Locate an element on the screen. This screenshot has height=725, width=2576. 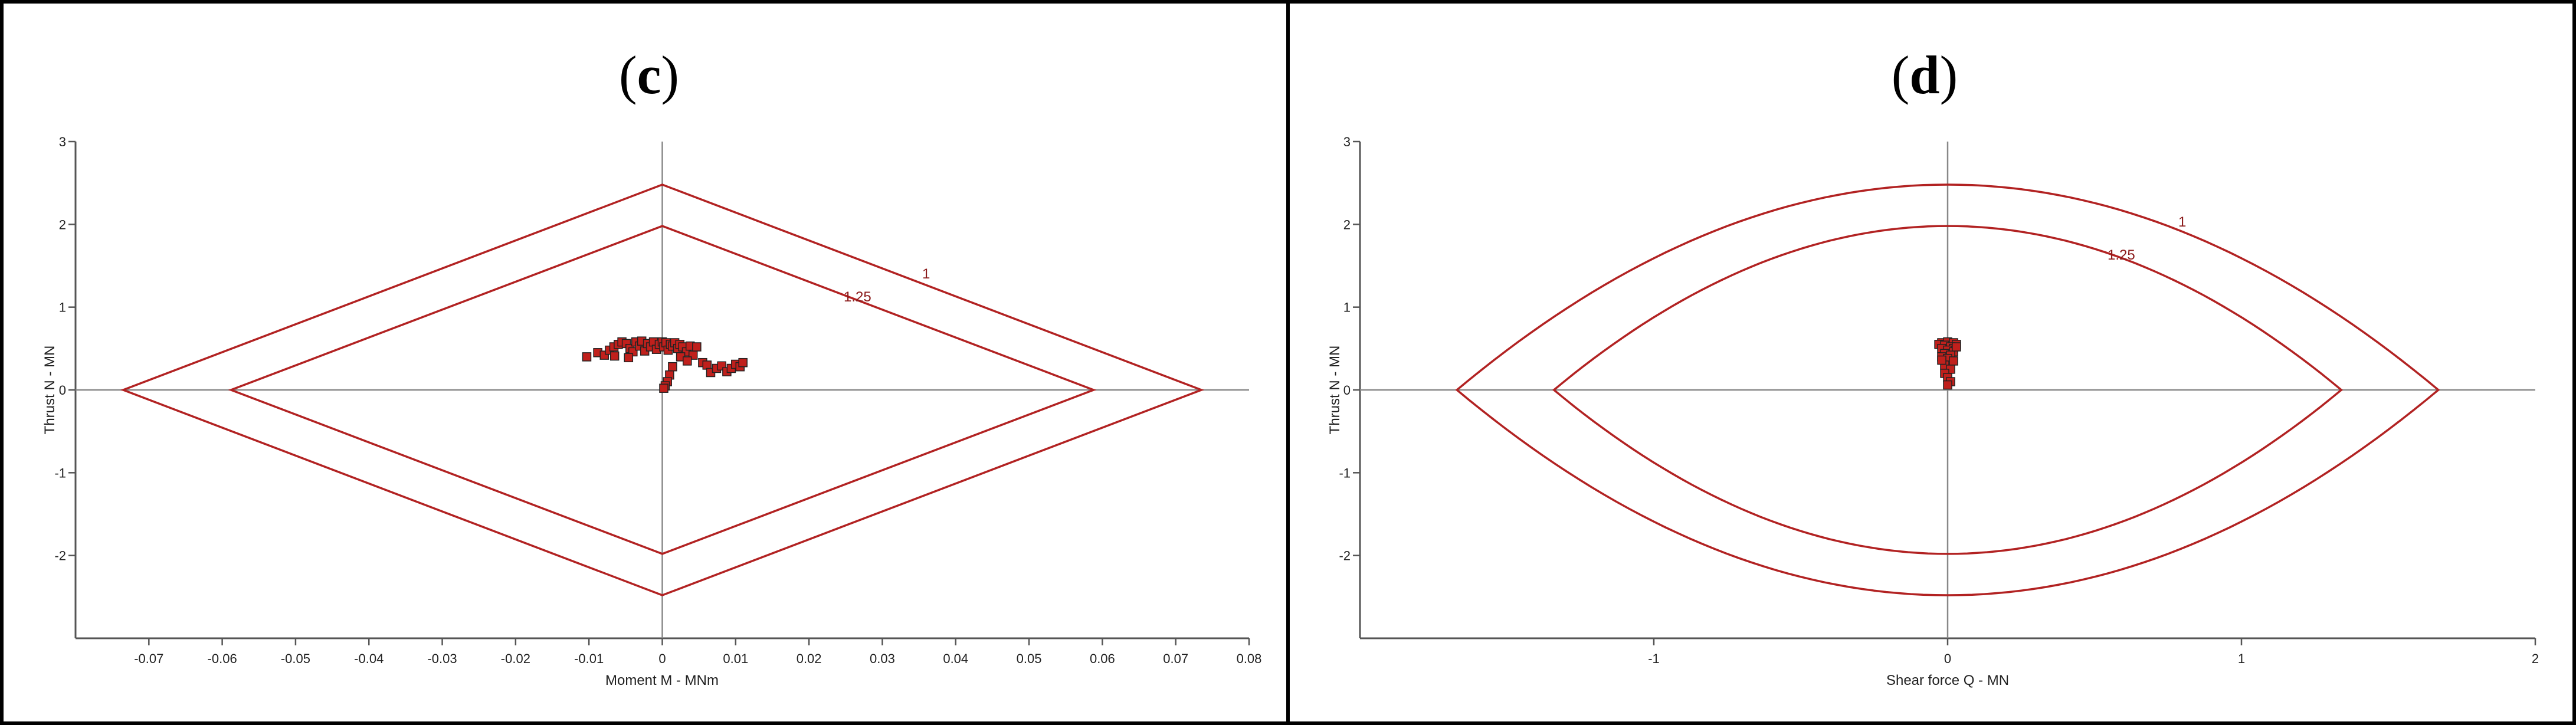
panel-d-tag: d is located at coordinates (1924, 75).